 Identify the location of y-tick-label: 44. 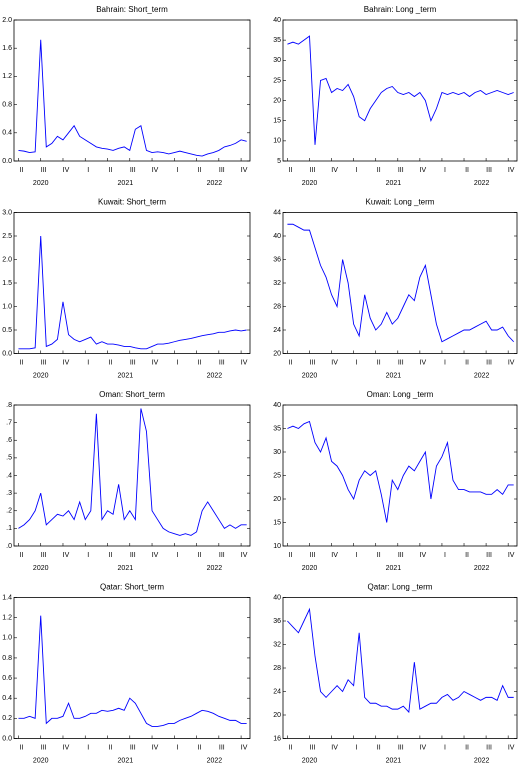
(277, 212).